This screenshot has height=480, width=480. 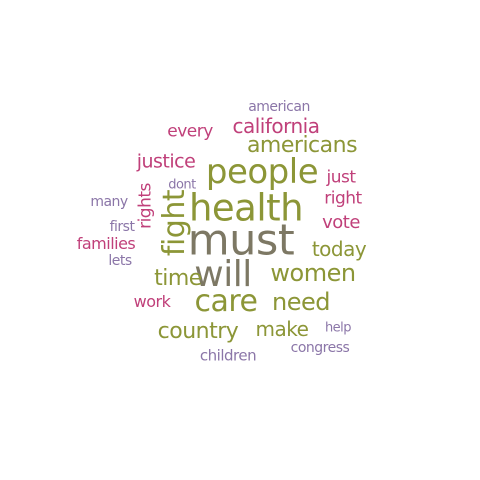 I want to click on word-women: women, so click(x=313, y=273).